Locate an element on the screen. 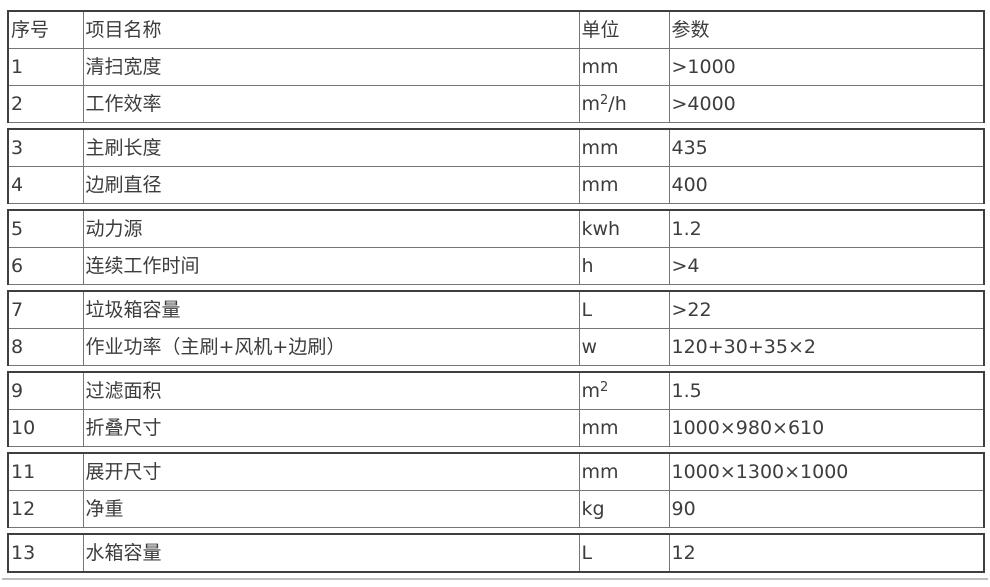 This screenshot has width=990, height=587. cell-value: 400 is located at coordinates (826, 185).